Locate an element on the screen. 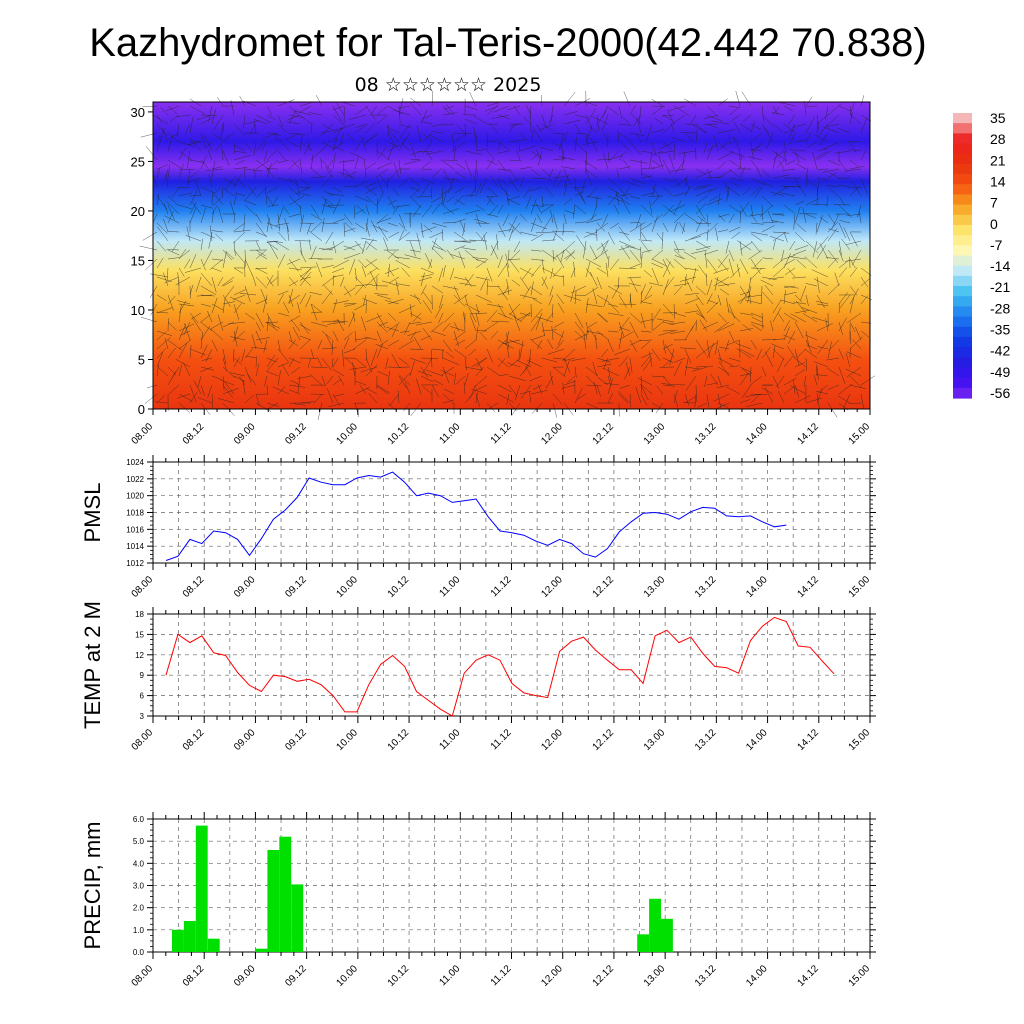 This screenshot has height=1024, width=1024. colorbar-label: -56 is located at coordinates (1000, 393).